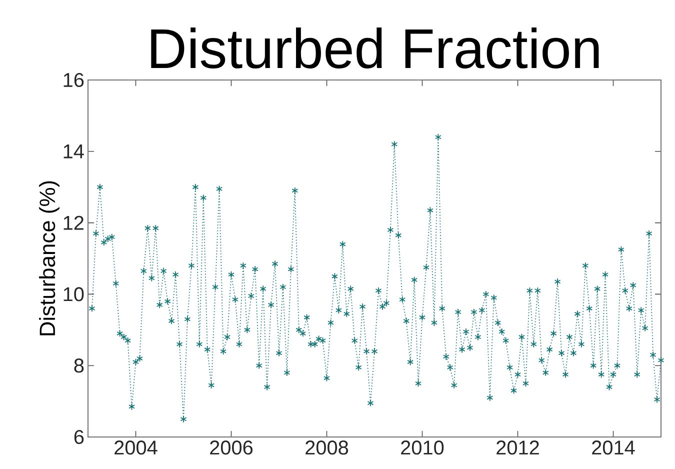 Image resolution: width=675 pixels, height=469 pixels. What do you see at coordinates (517, 447) in the screenshot?
I see `x-tick-label: 2012` at bounding box center [517, 447].